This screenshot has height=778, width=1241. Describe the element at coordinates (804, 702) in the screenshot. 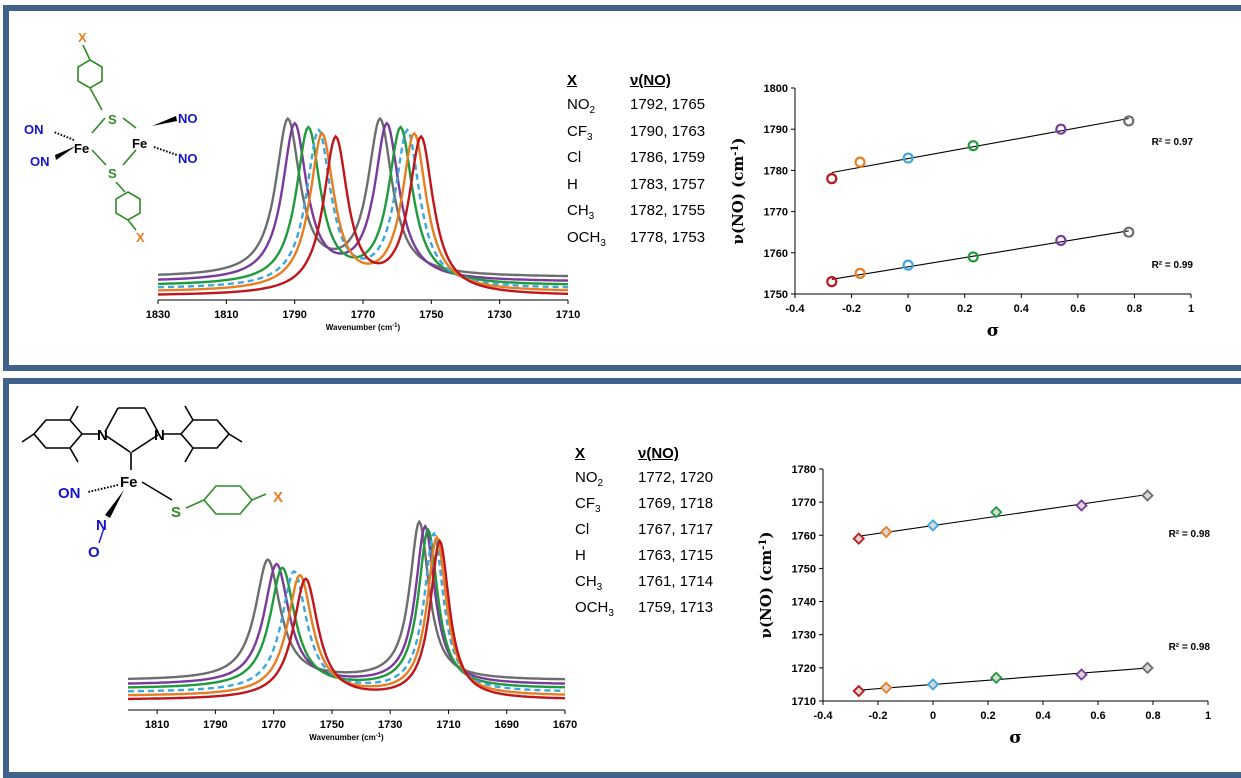

I see `y-tick-label: 1710` at that location.